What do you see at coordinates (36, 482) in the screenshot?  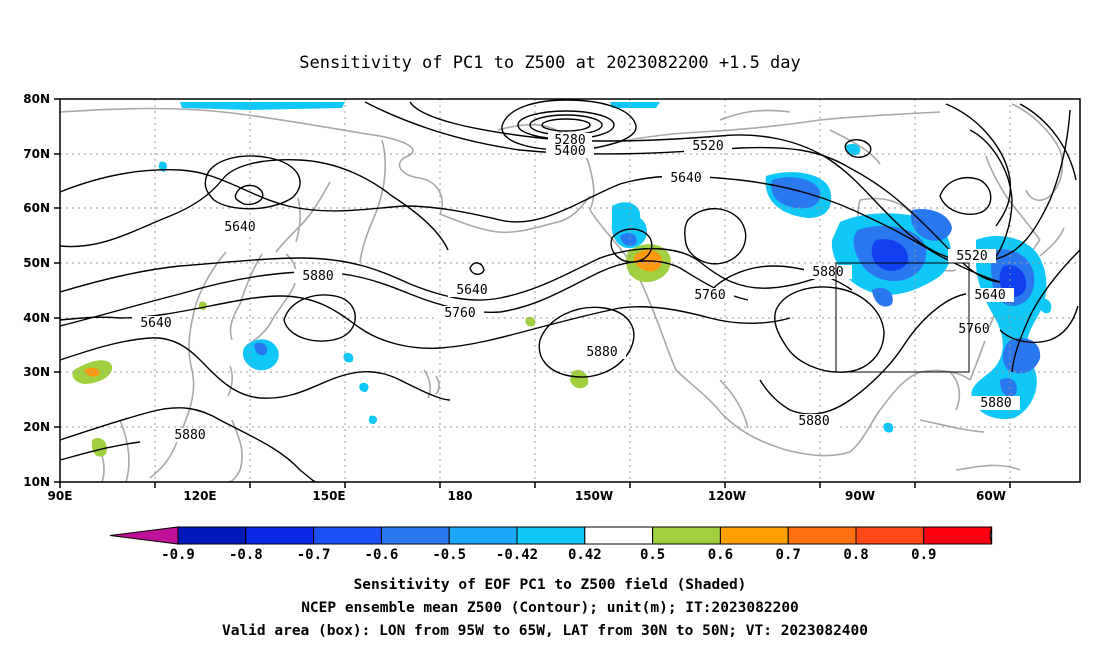 I see `lat-label: 10N` at bounding box center [36, 482].